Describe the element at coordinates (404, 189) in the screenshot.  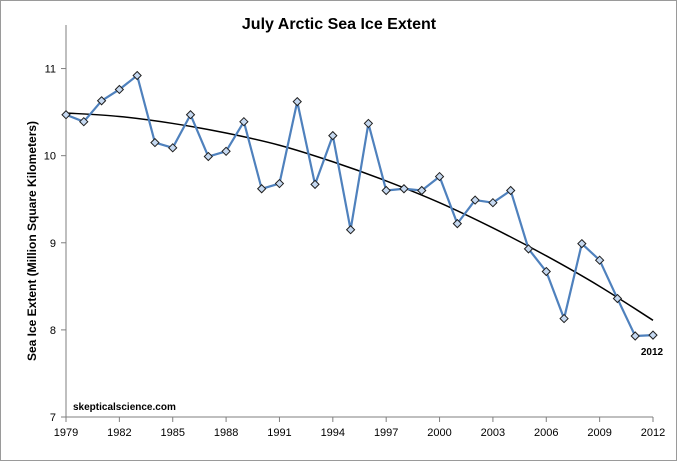
I see `data-point-1998` at that location.